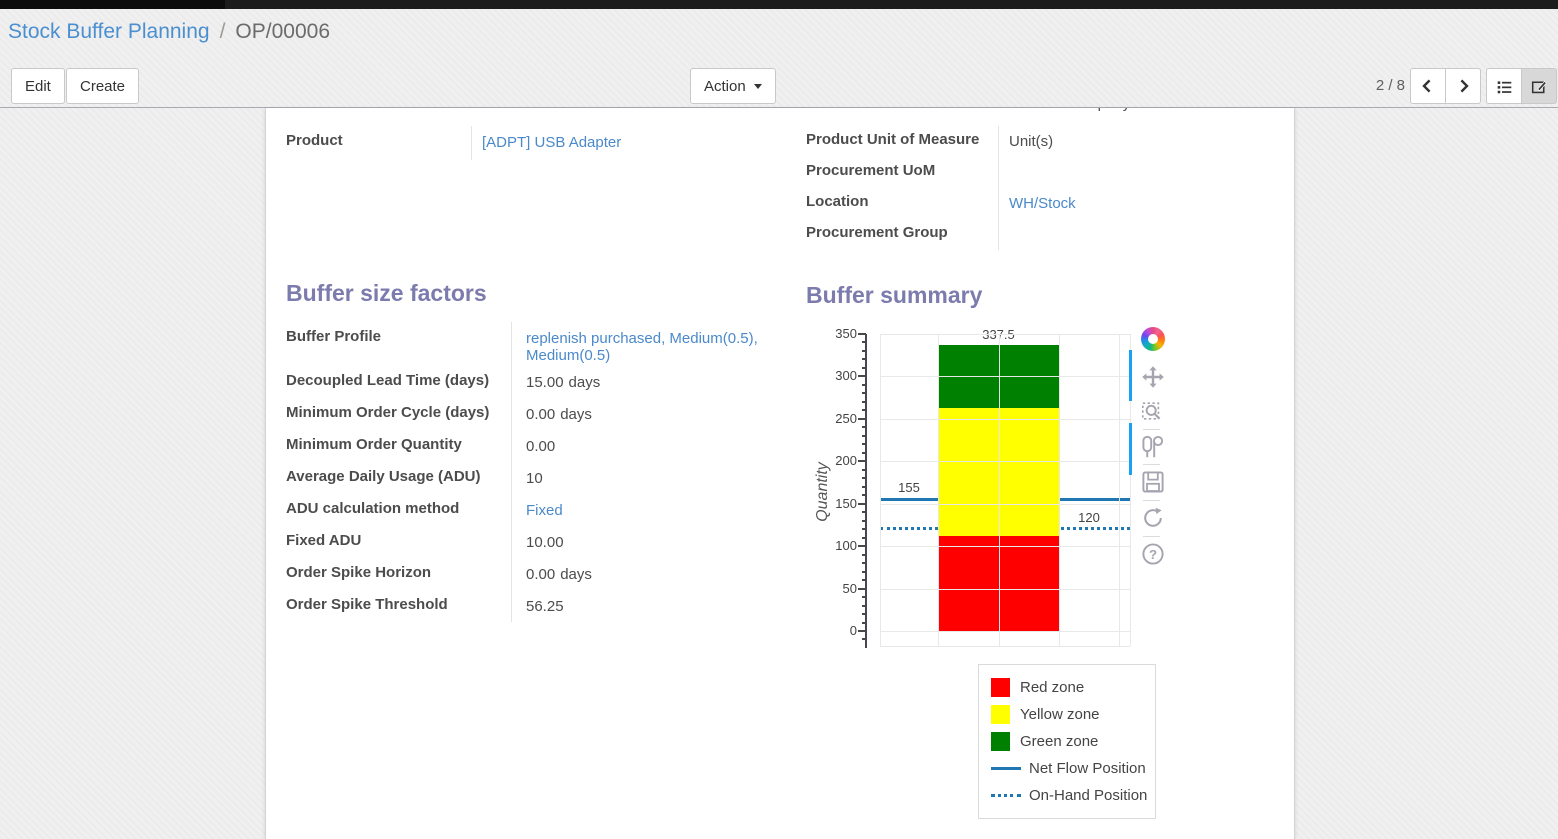 Image resolution: width=1558 pixels, height=839 pixels. Describe the element at coordinates (853, 630) in the screenshot. I see `y-tick-label: 0` at that location.